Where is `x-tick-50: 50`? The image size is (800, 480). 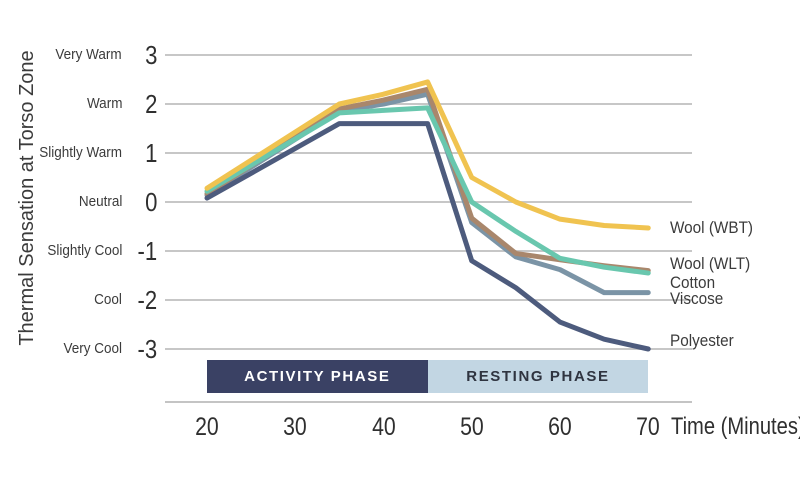
x-tick-50: 50 is located at coordinates (472, 427).